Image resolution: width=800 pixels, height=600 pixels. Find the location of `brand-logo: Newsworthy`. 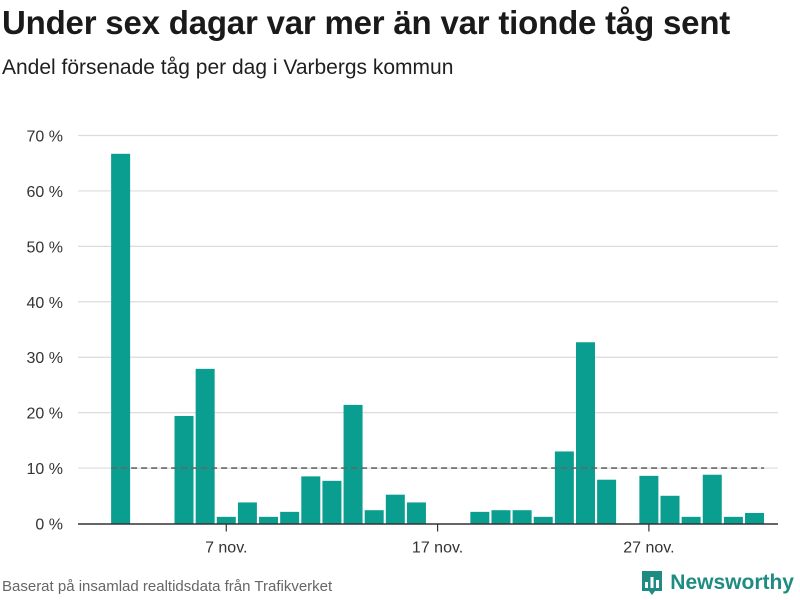

brand-logo: Newsworthy is located at coordinates (717, 583).